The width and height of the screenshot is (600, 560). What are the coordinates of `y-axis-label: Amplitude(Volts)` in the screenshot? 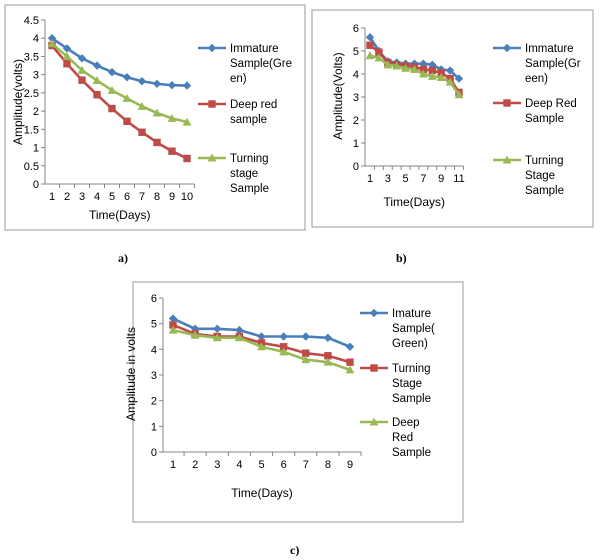 It's located at (338, 95).